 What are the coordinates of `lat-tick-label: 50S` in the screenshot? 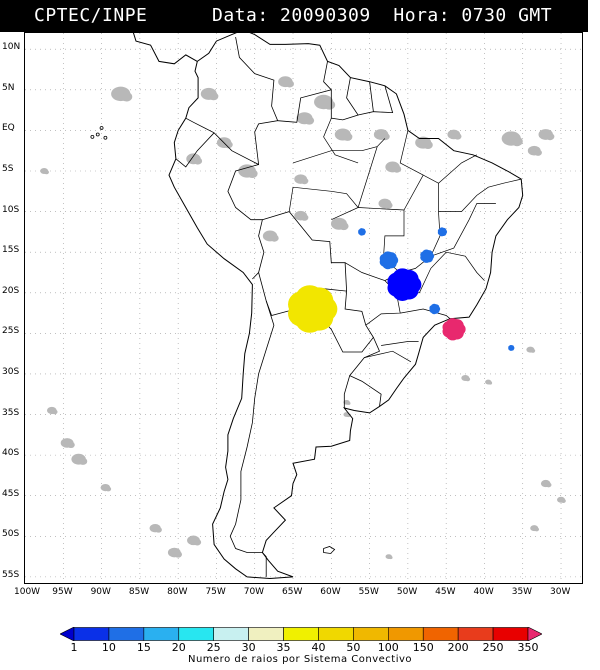 It's located at (11, 534).